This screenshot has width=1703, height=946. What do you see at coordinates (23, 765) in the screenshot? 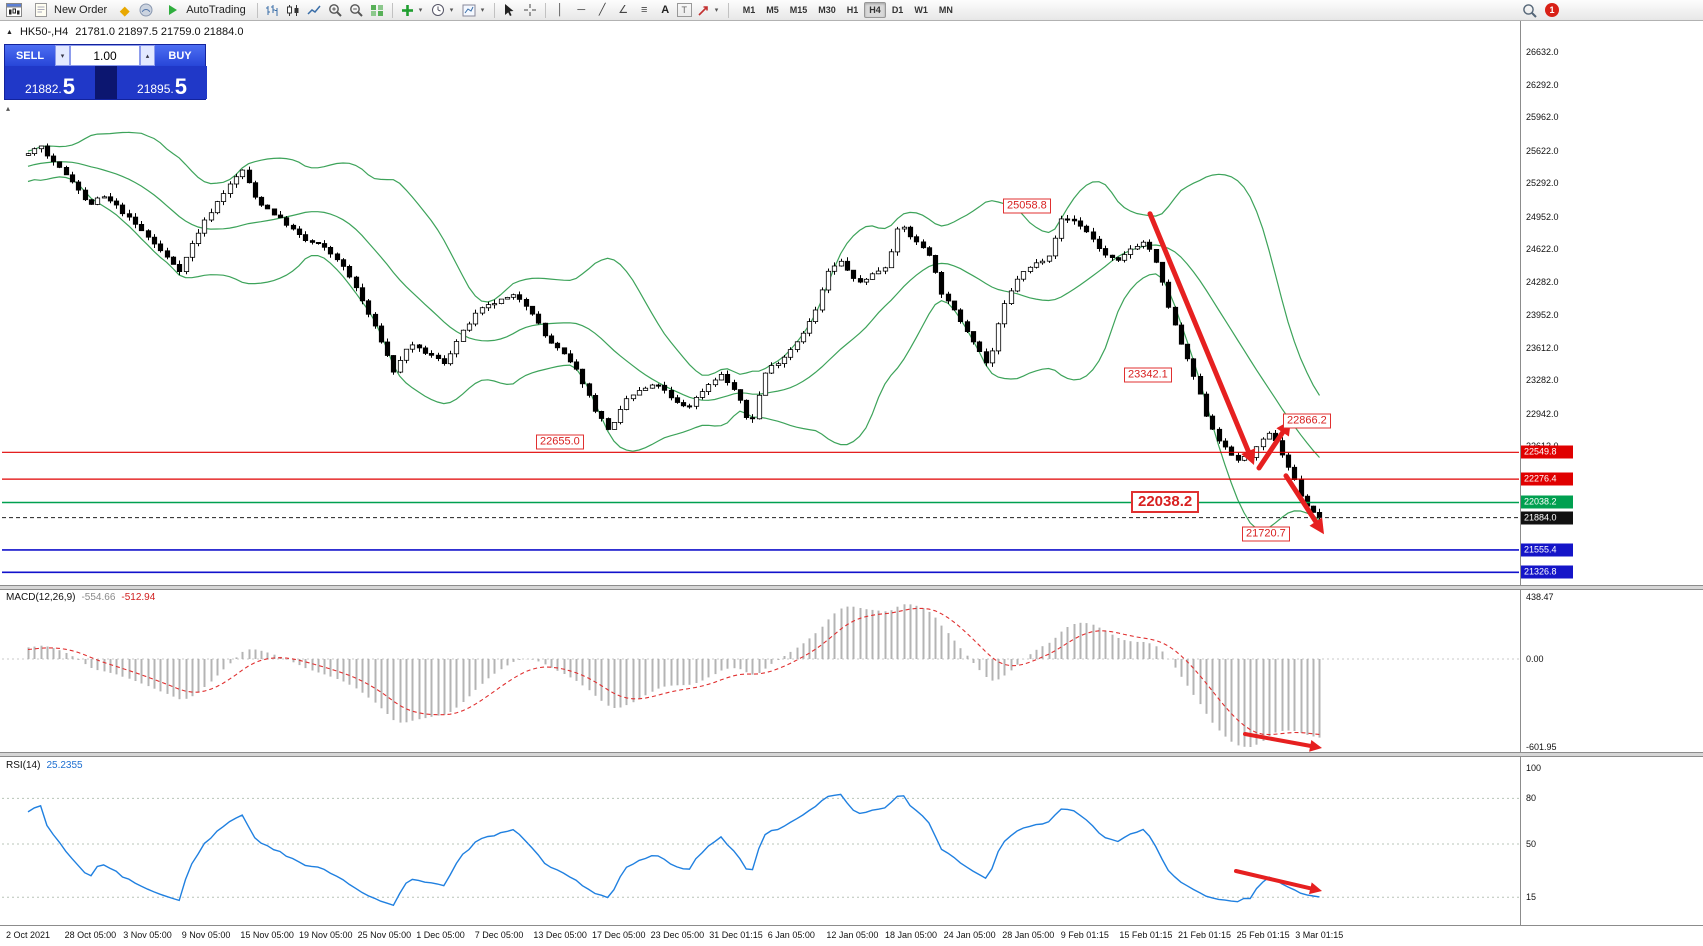
I see `rsi-name: RSI(14)` at bounding box center [23, 765].